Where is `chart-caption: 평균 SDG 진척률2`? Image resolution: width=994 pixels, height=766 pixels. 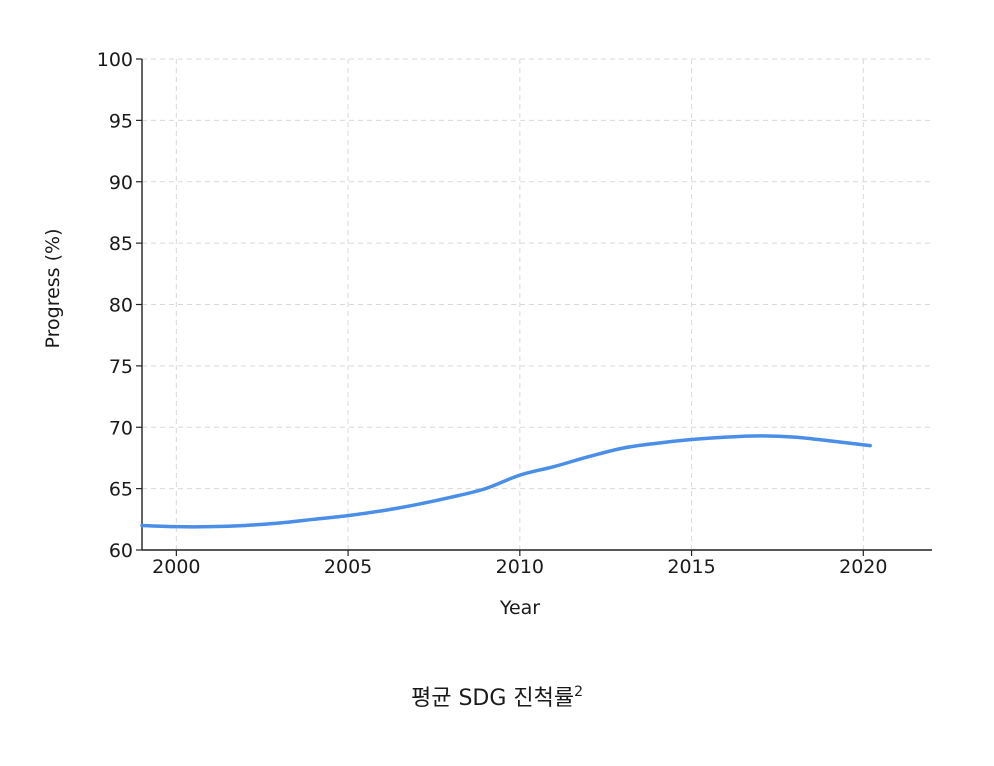
chart-caption: 평균 SDG 진척률2 is located at coordinates (497, 696).